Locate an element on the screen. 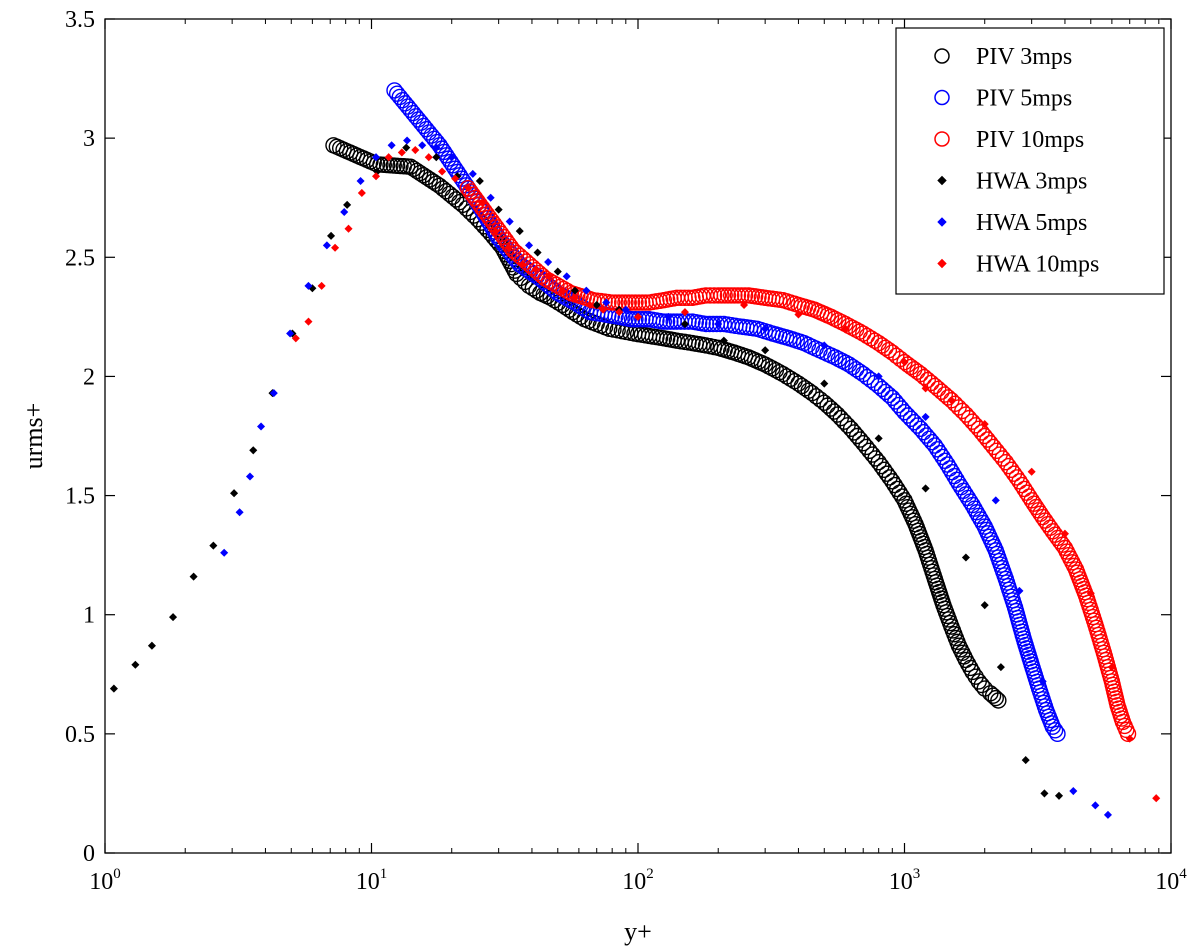 The image size is (1200, 947). x-tick-exponent: 1 is located at coordinates (384, 874).